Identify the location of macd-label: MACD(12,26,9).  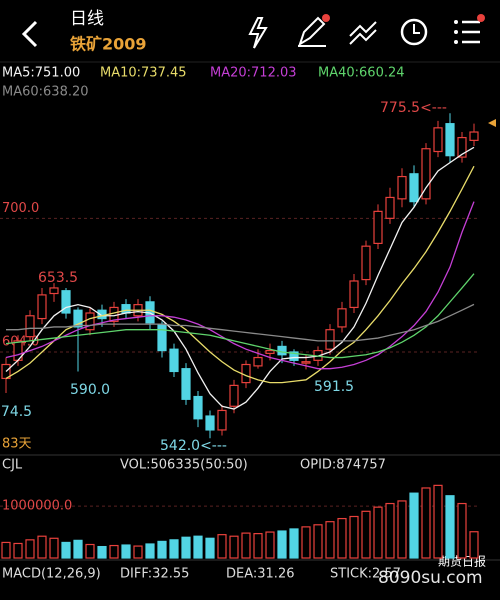
(51, 574).